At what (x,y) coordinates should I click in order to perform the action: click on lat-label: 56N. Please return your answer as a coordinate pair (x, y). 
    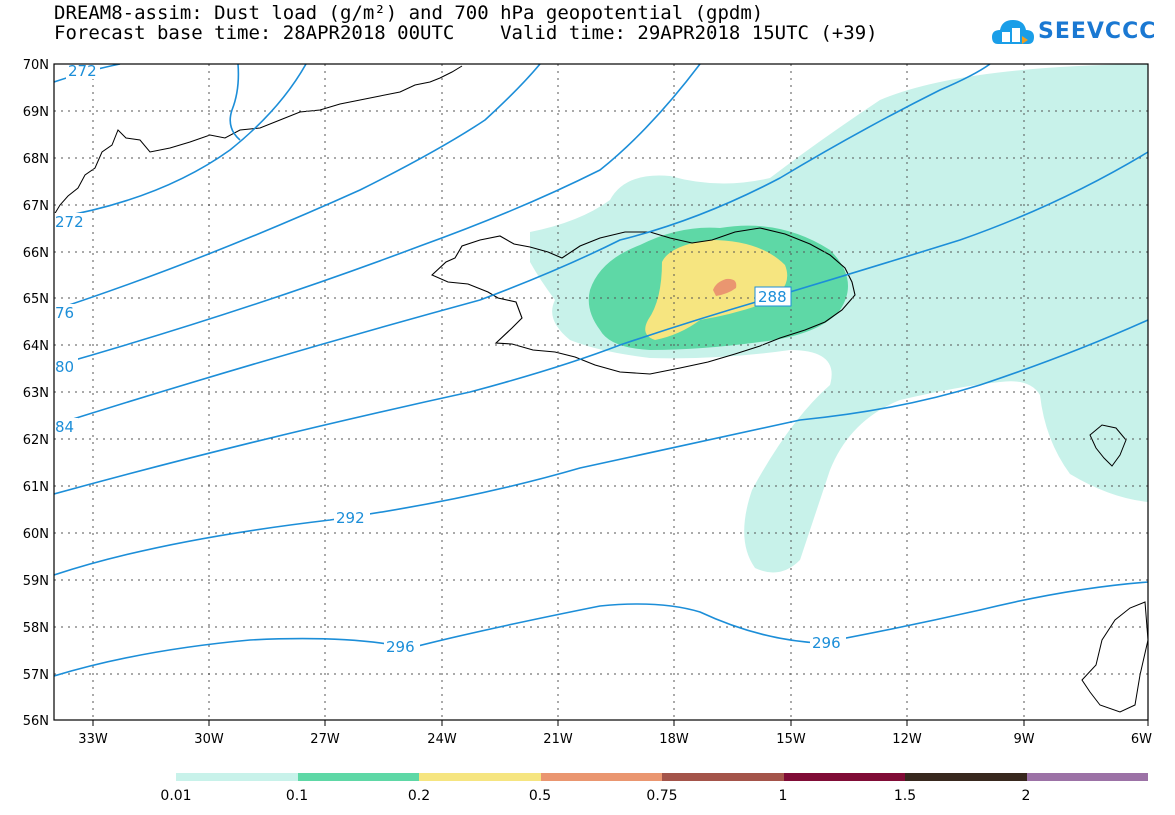
    Looking at the image, I should click on (36, 721).